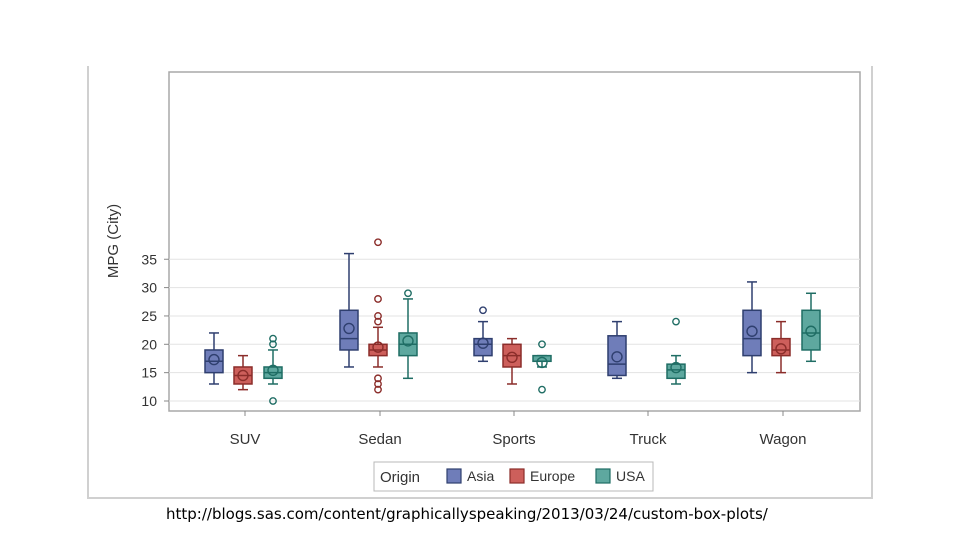 The height and width of the screenshot is (540, 960). I want to click on x-tick-label: Sedan, so click(379, 439).